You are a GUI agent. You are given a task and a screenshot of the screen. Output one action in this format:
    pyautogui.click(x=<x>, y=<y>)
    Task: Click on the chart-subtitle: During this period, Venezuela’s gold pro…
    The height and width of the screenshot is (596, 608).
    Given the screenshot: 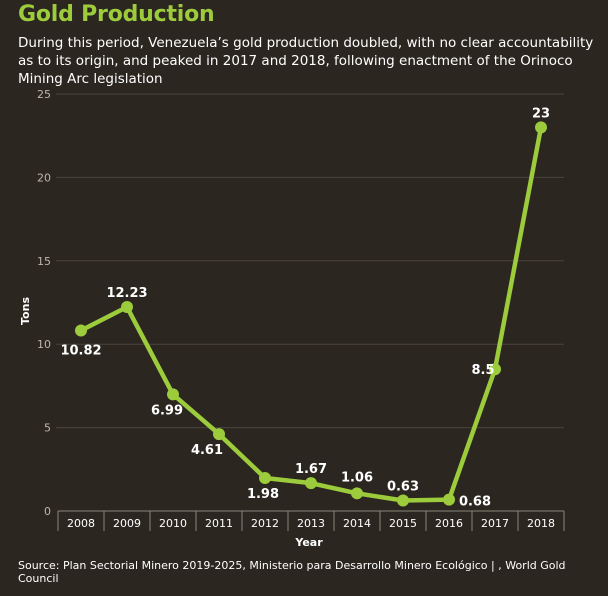 What is the action you would take?
    pyautogui.click(x=306, y=61)
    